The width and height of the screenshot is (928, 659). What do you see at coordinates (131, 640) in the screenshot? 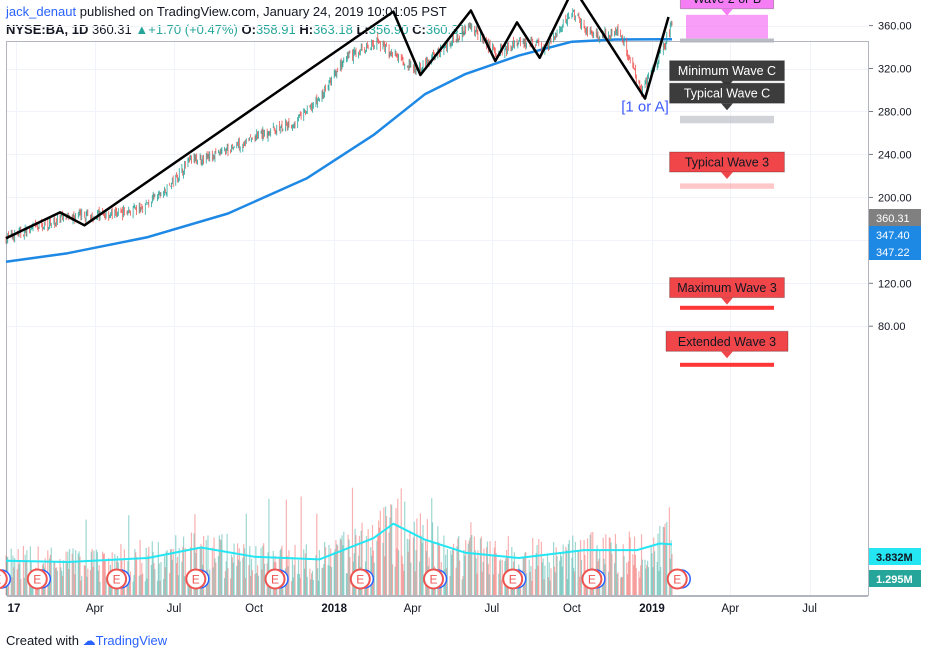
I see `tradingview-brand-link: TradingView` at bounding box center [131, 640].